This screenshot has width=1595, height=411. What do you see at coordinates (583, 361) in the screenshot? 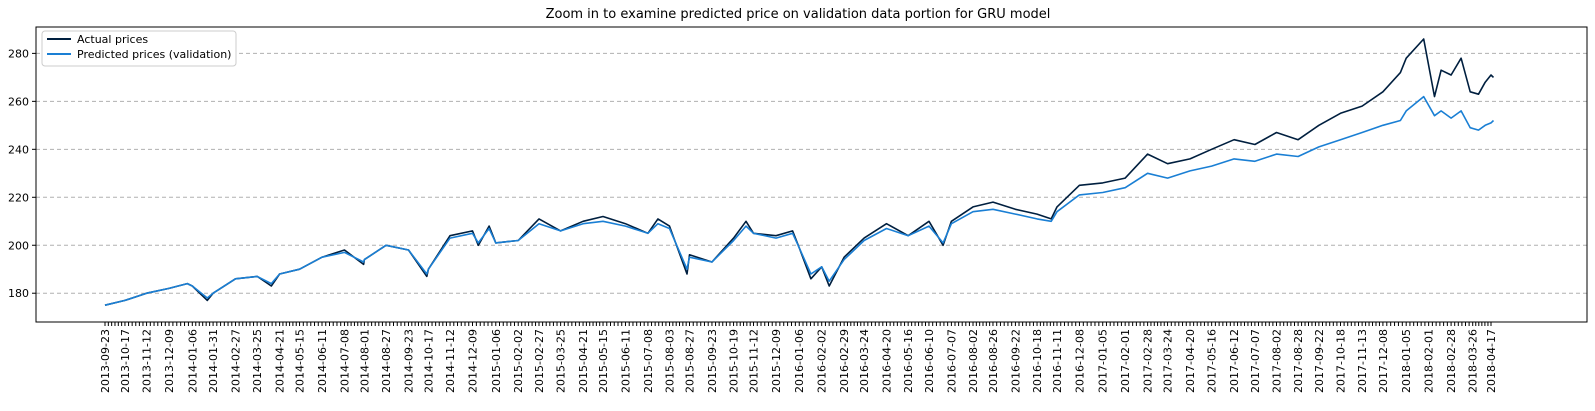
I see `x-tick-label: 2015-04-21` at bounding box center [583, 361].